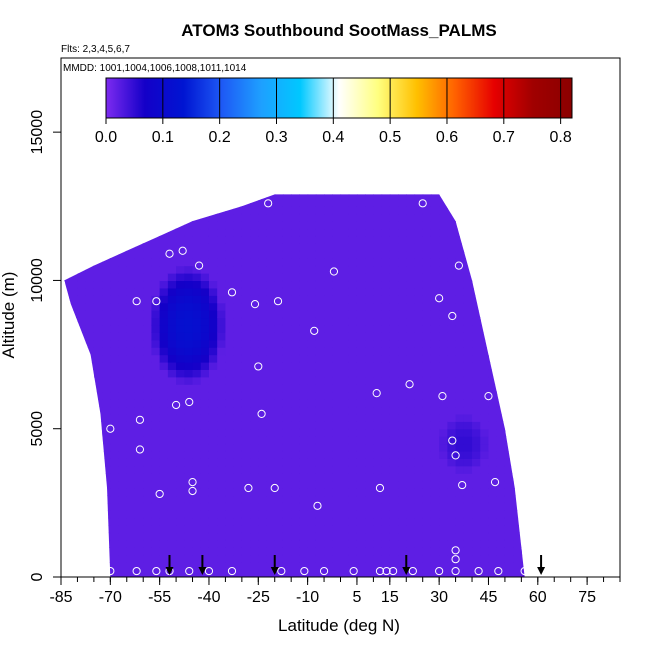 Image resolution: width=650 pixels, height=655 pixels. I want to click on colorbar-tick-label: 0.0, so click(106, 137).